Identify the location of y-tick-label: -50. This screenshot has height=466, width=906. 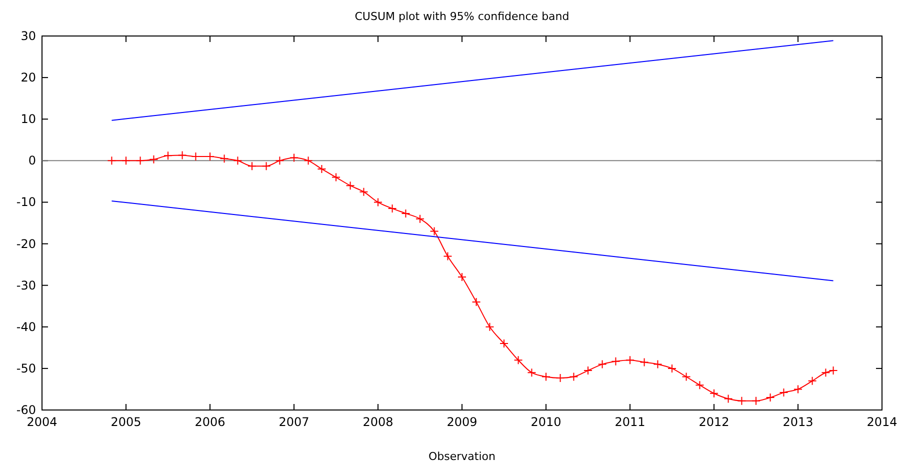
(26, 368).